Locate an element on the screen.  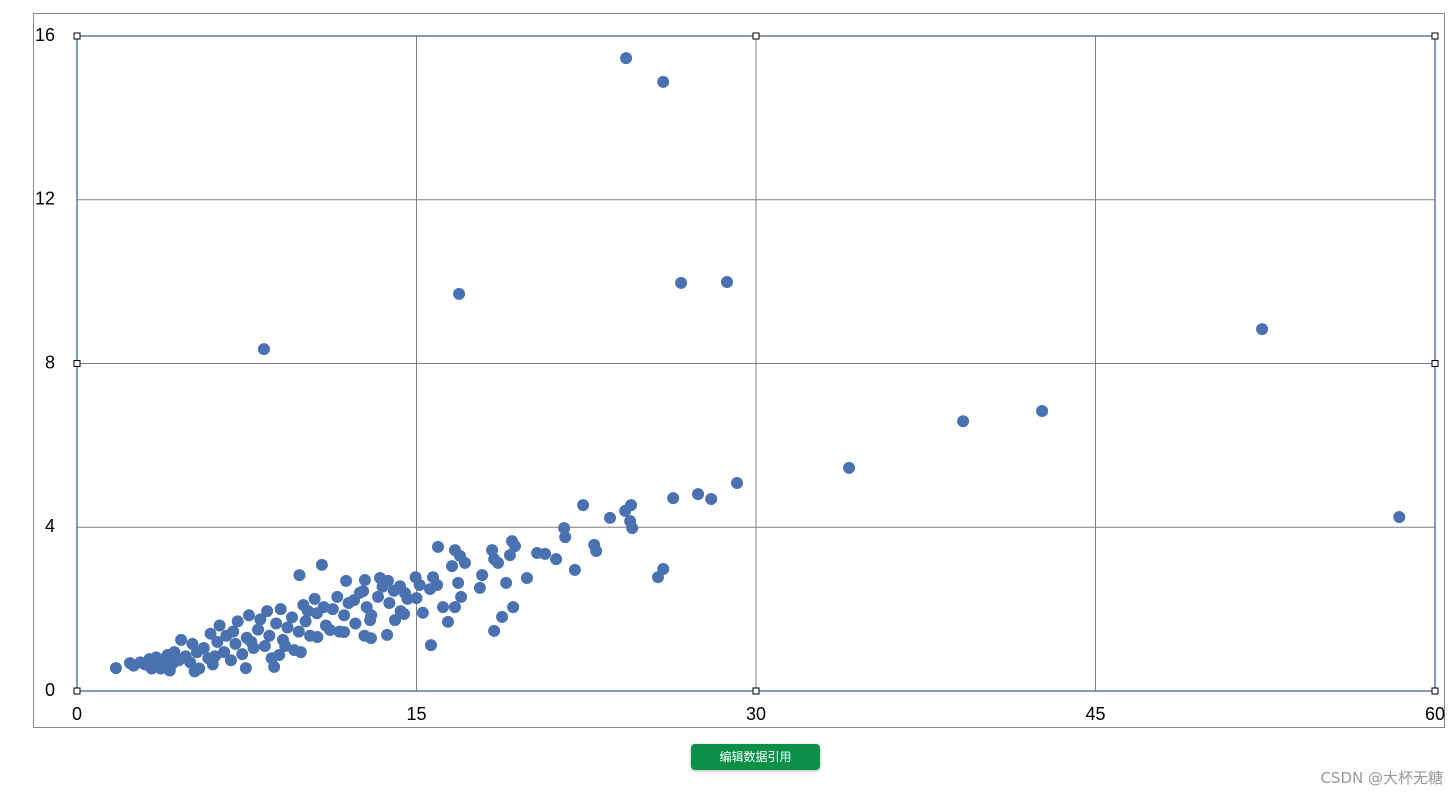
y-tick-label: 12 is located at coordinates (45, 199).